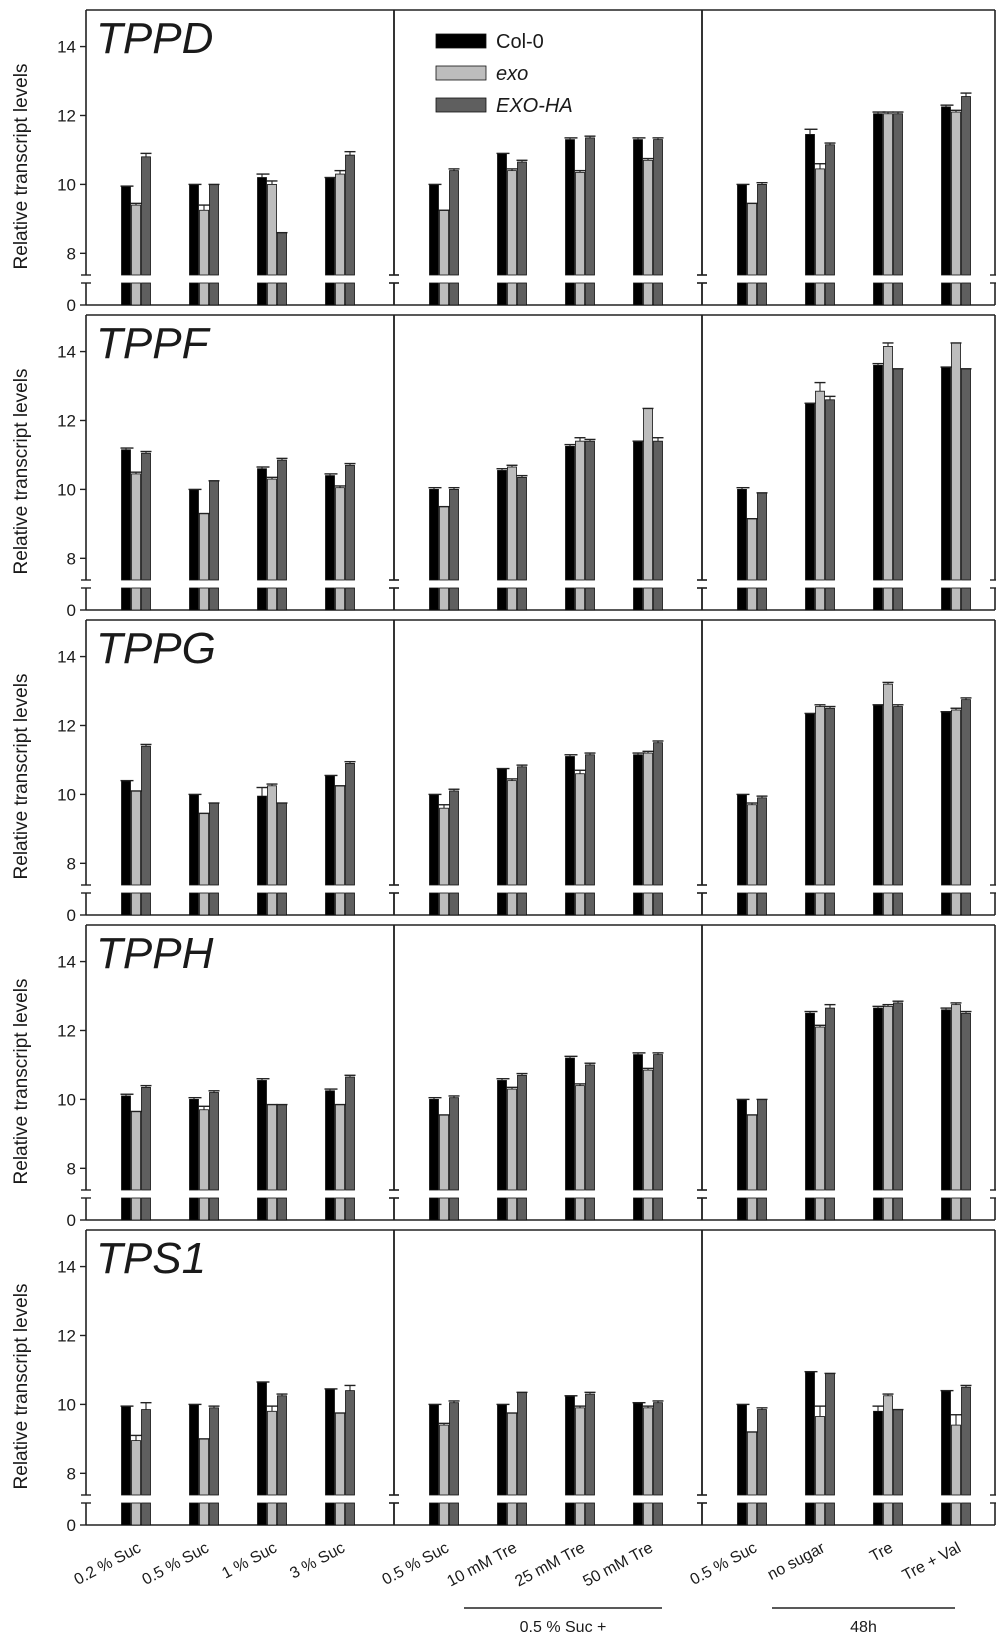 The image size is (996, 1649). I want to click on x-category-label: 1 % Suc, so click(249, 1561).